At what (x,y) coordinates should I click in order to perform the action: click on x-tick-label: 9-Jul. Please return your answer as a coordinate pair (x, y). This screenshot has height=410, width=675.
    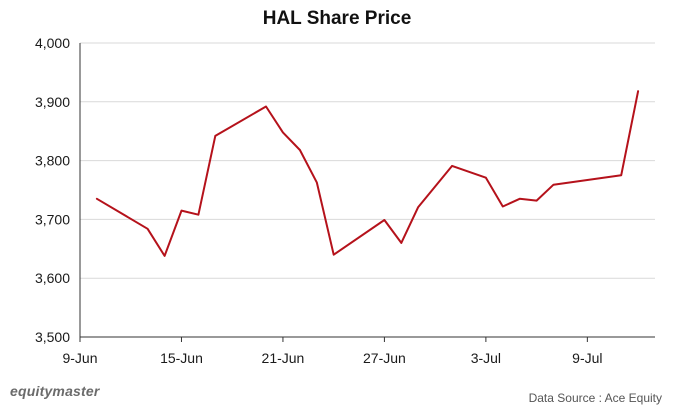
    Looking at the image, I should click on (587, 358).